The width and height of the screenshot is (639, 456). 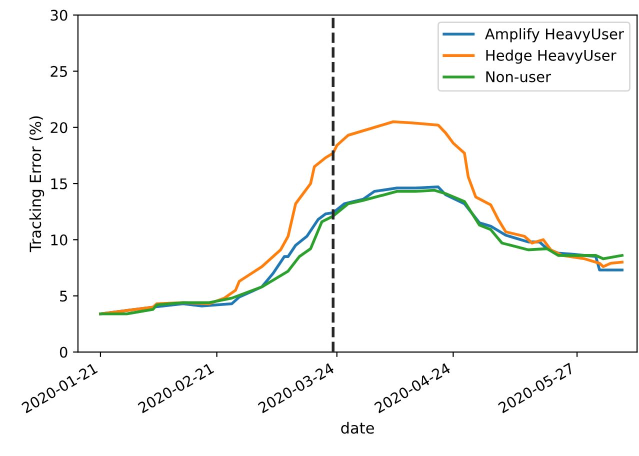 What do you see at coordinates (357, 428) in the screenshot?
I see `x-axis-title: date` at bounding box center [357, 428].